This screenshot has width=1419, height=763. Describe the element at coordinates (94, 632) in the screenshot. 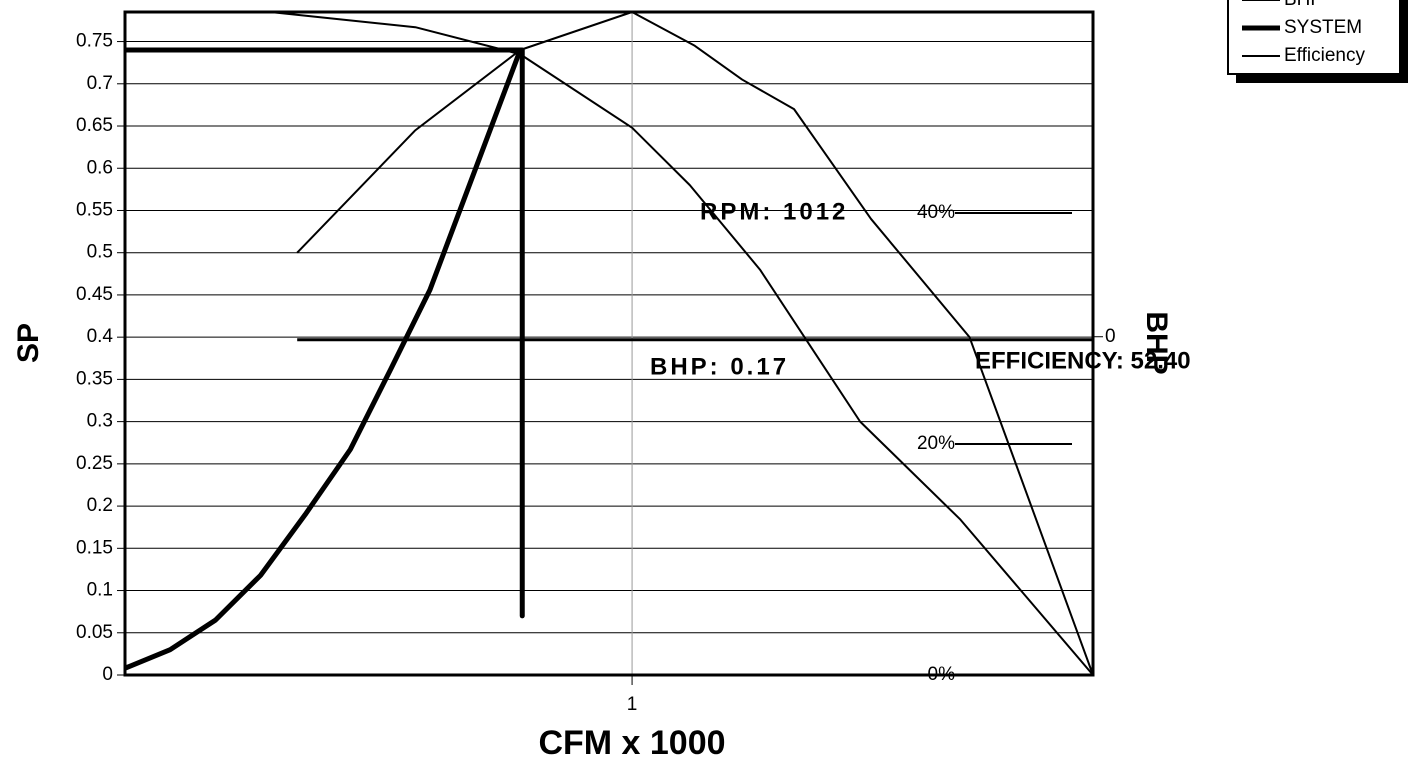

I see `y-tick-label: 0.05` at that location.